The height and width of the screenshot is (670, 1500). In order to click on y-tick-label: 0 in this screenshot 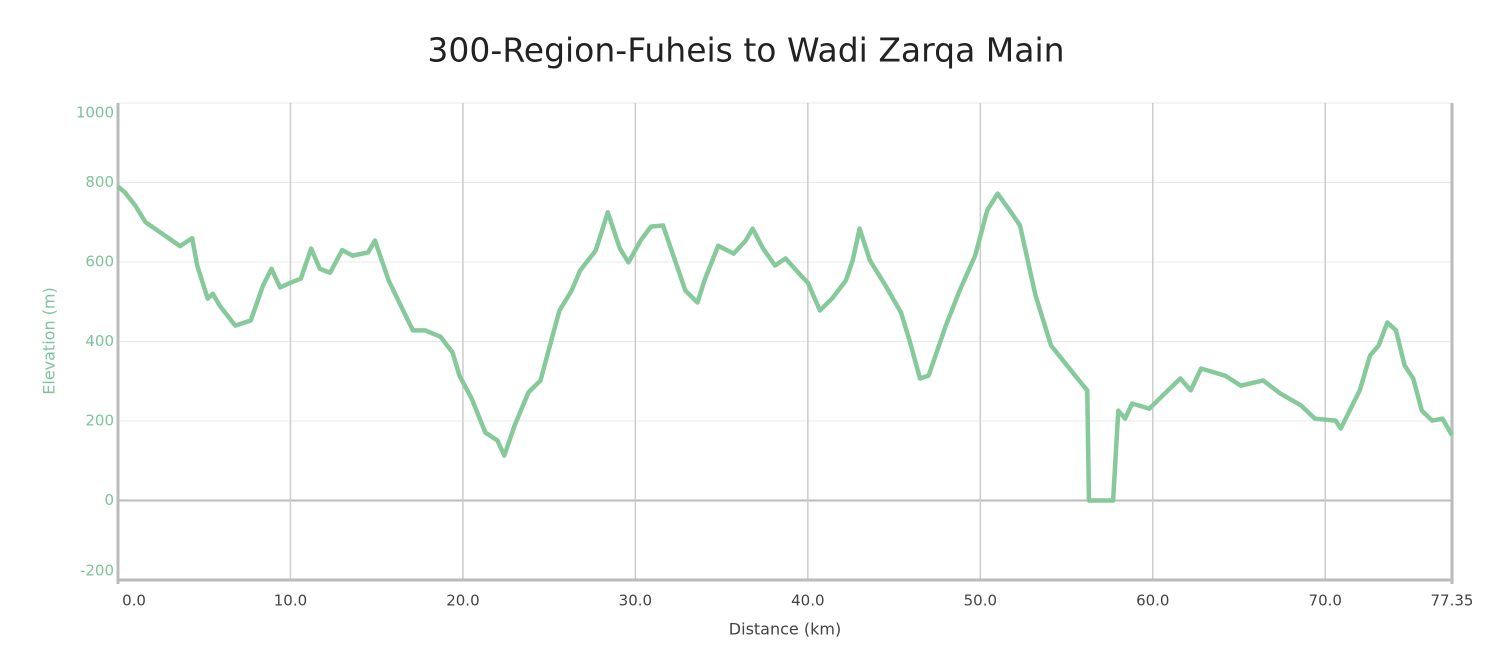, I will do `click(109, 500)`.